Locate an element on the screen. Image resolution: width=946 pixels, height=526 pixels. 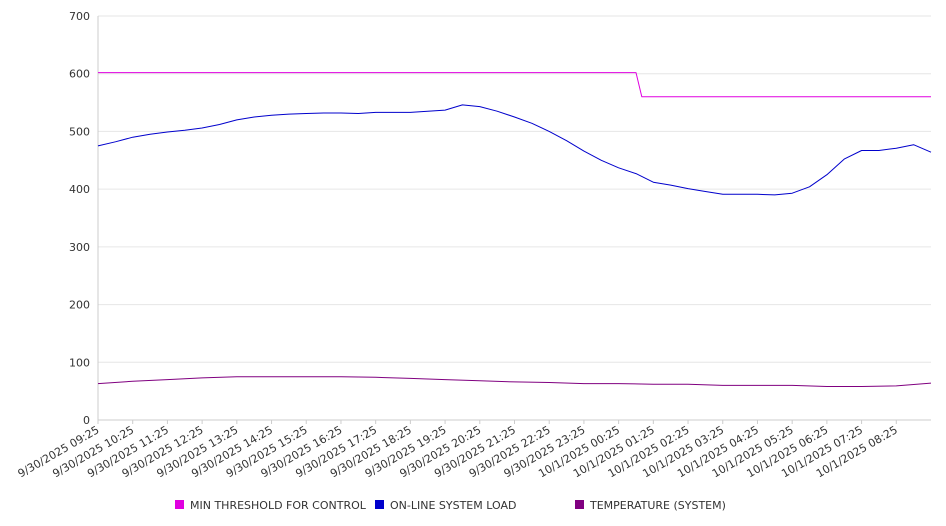
legend-label: MIN THRESHOLD FOR CONTROL is located at coordinates (278, 505).